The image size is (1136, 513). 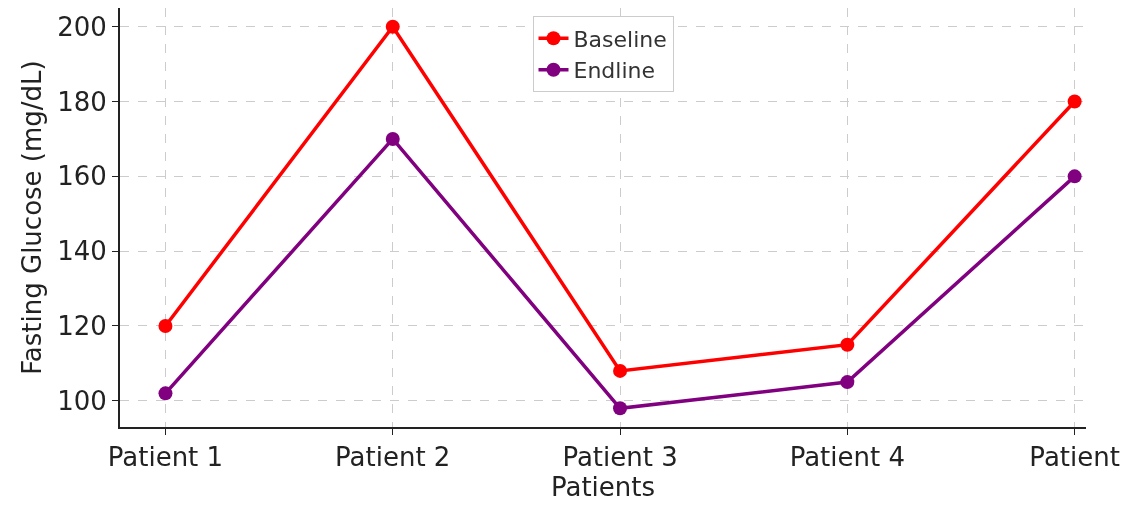 What do you see at coordinates (82, 400) in the screenshot?
I see `y-tick-label: 100` at bounding box center [82, 400].